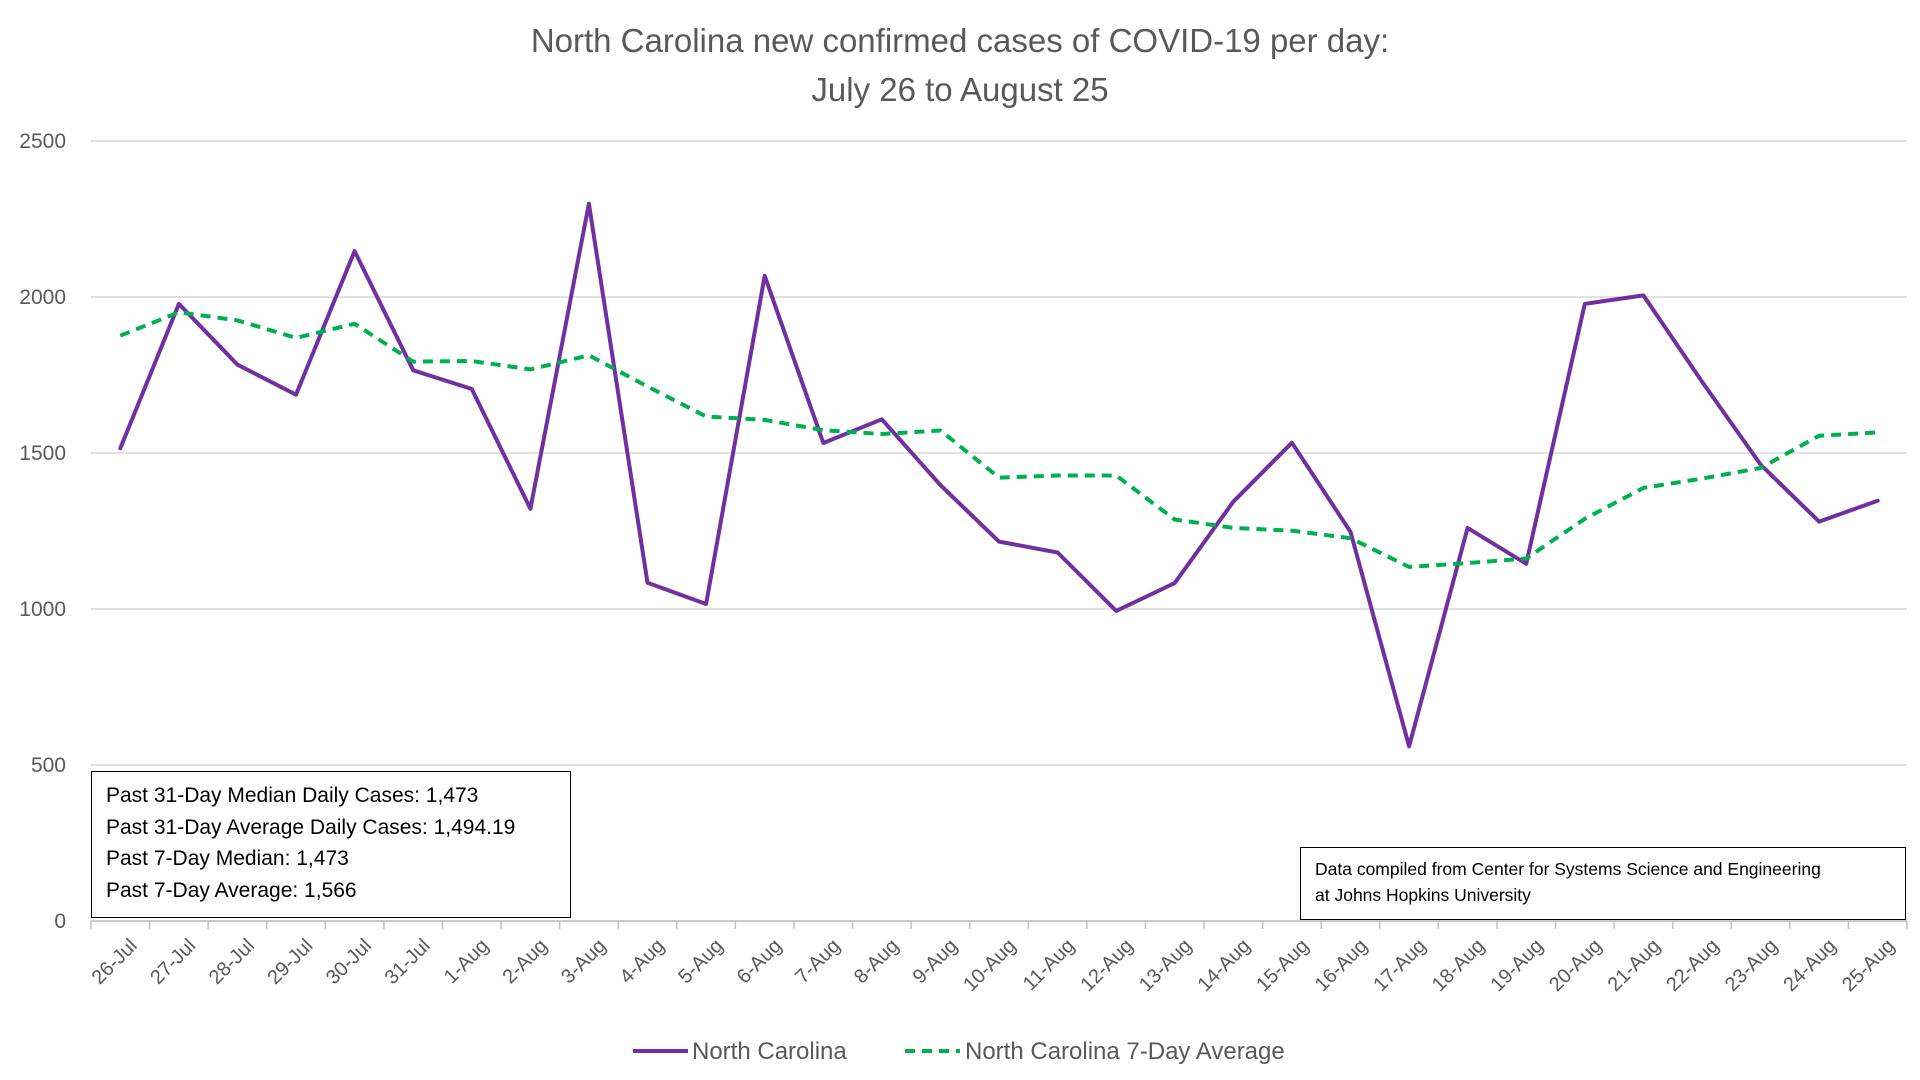 Image resolution: width=1920 pixels, height=1080 pixels. I want to click on x-tick-label: 28-Jul, so click(232, 962).